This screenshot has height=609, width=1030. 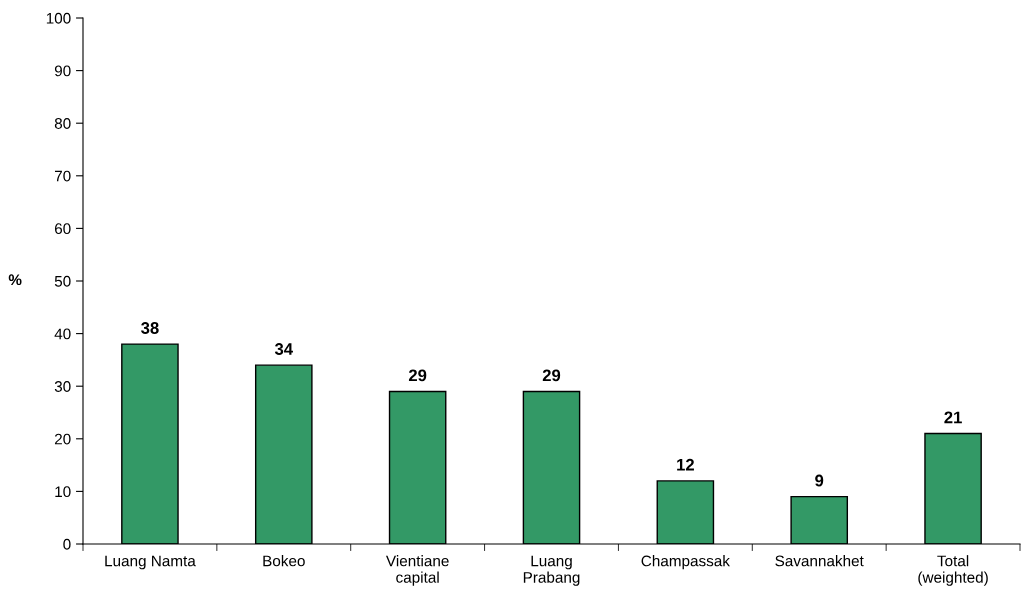 What do you see at coordinates (685, 562) in the screenshot?
I see `x-tick-label: Champassak` at bounding box center [685, 562].